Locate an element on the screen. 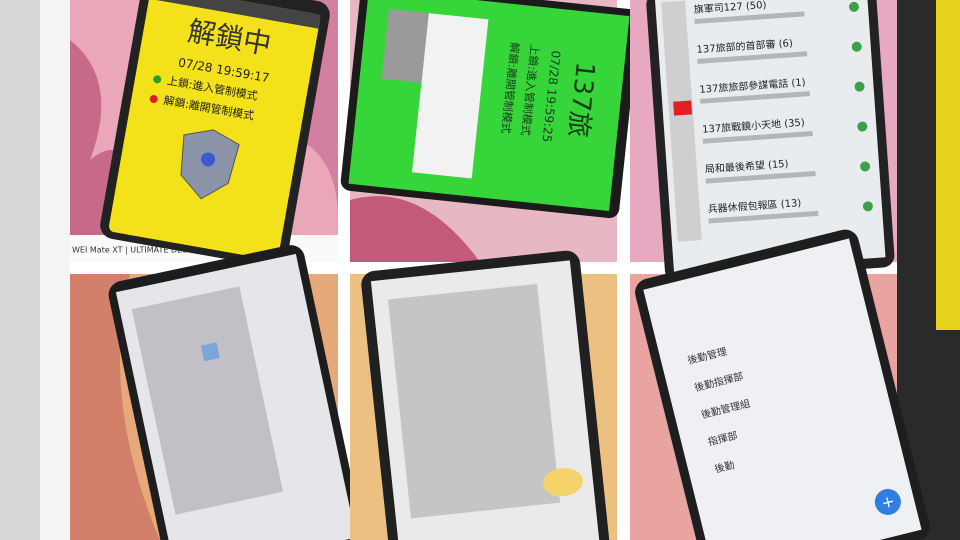 This screenshot has height=540, width=960. fab-button is located at coordinates (887, 501).